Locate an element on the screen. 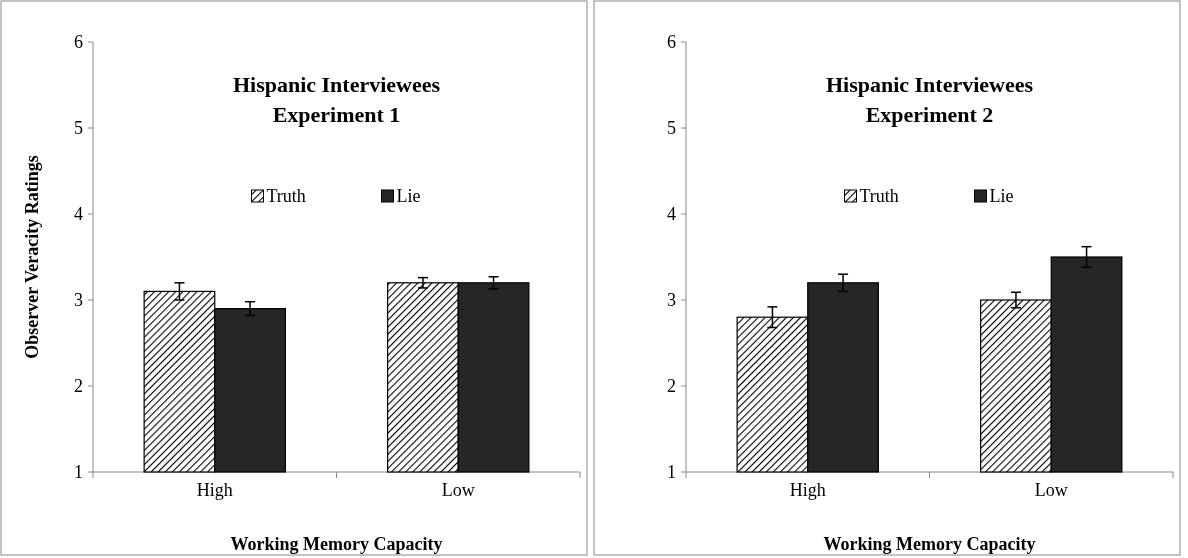  y-axis-title: Observer Veracity Ratings is located at coordinates (32, 257).